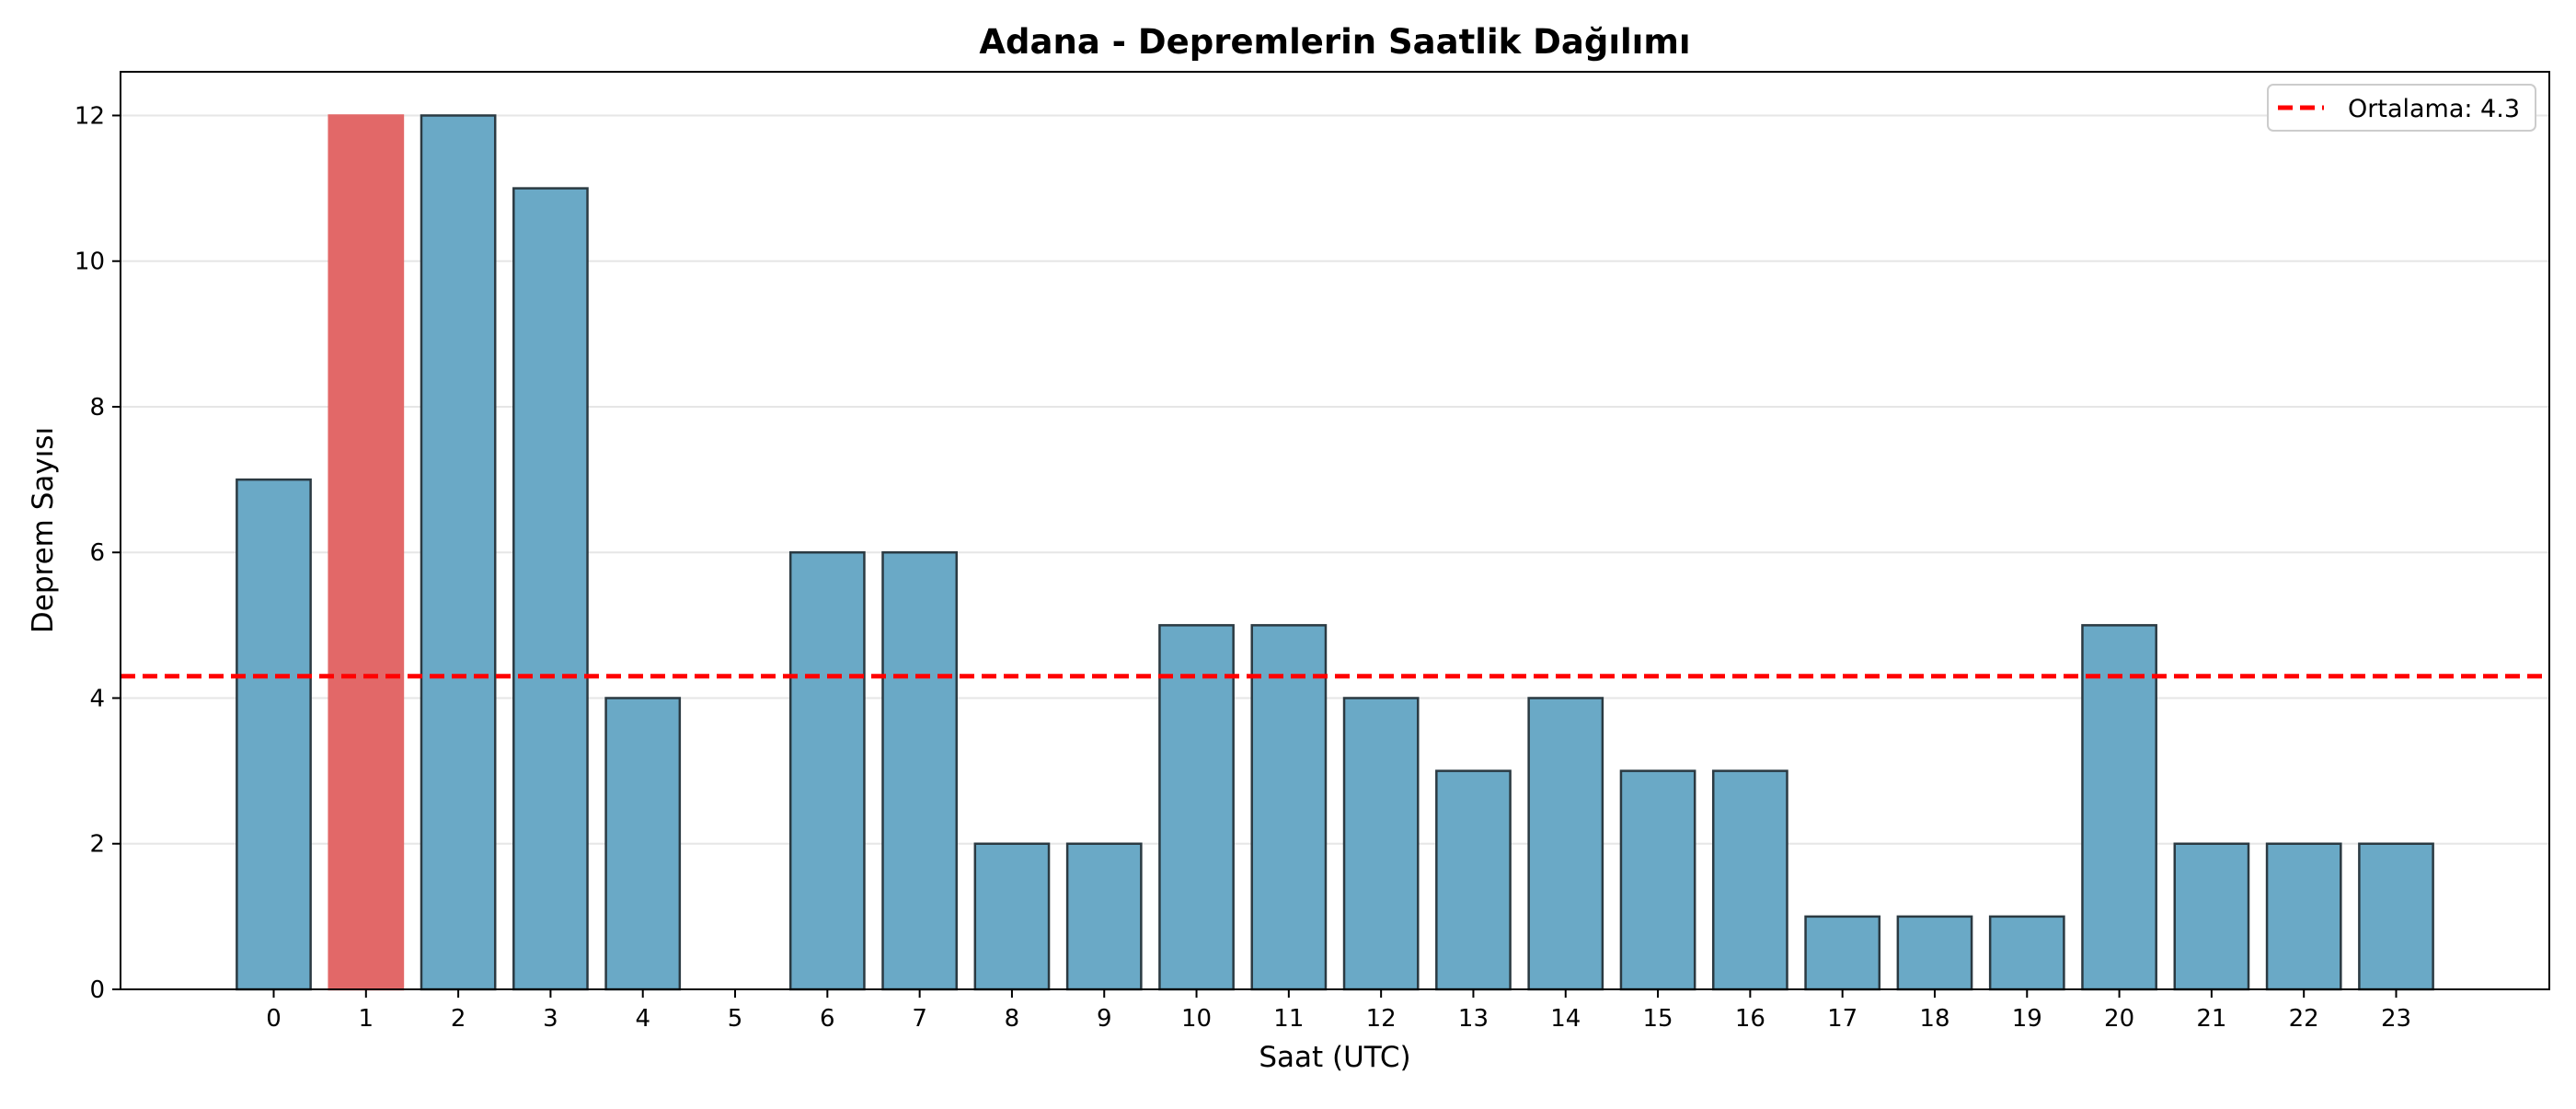 The width and height of the screenshot is (2576, 1109). Describe the element at coordinates (2027, 1019) in the screenshot. I see `x-tick-label: 19` at that location.